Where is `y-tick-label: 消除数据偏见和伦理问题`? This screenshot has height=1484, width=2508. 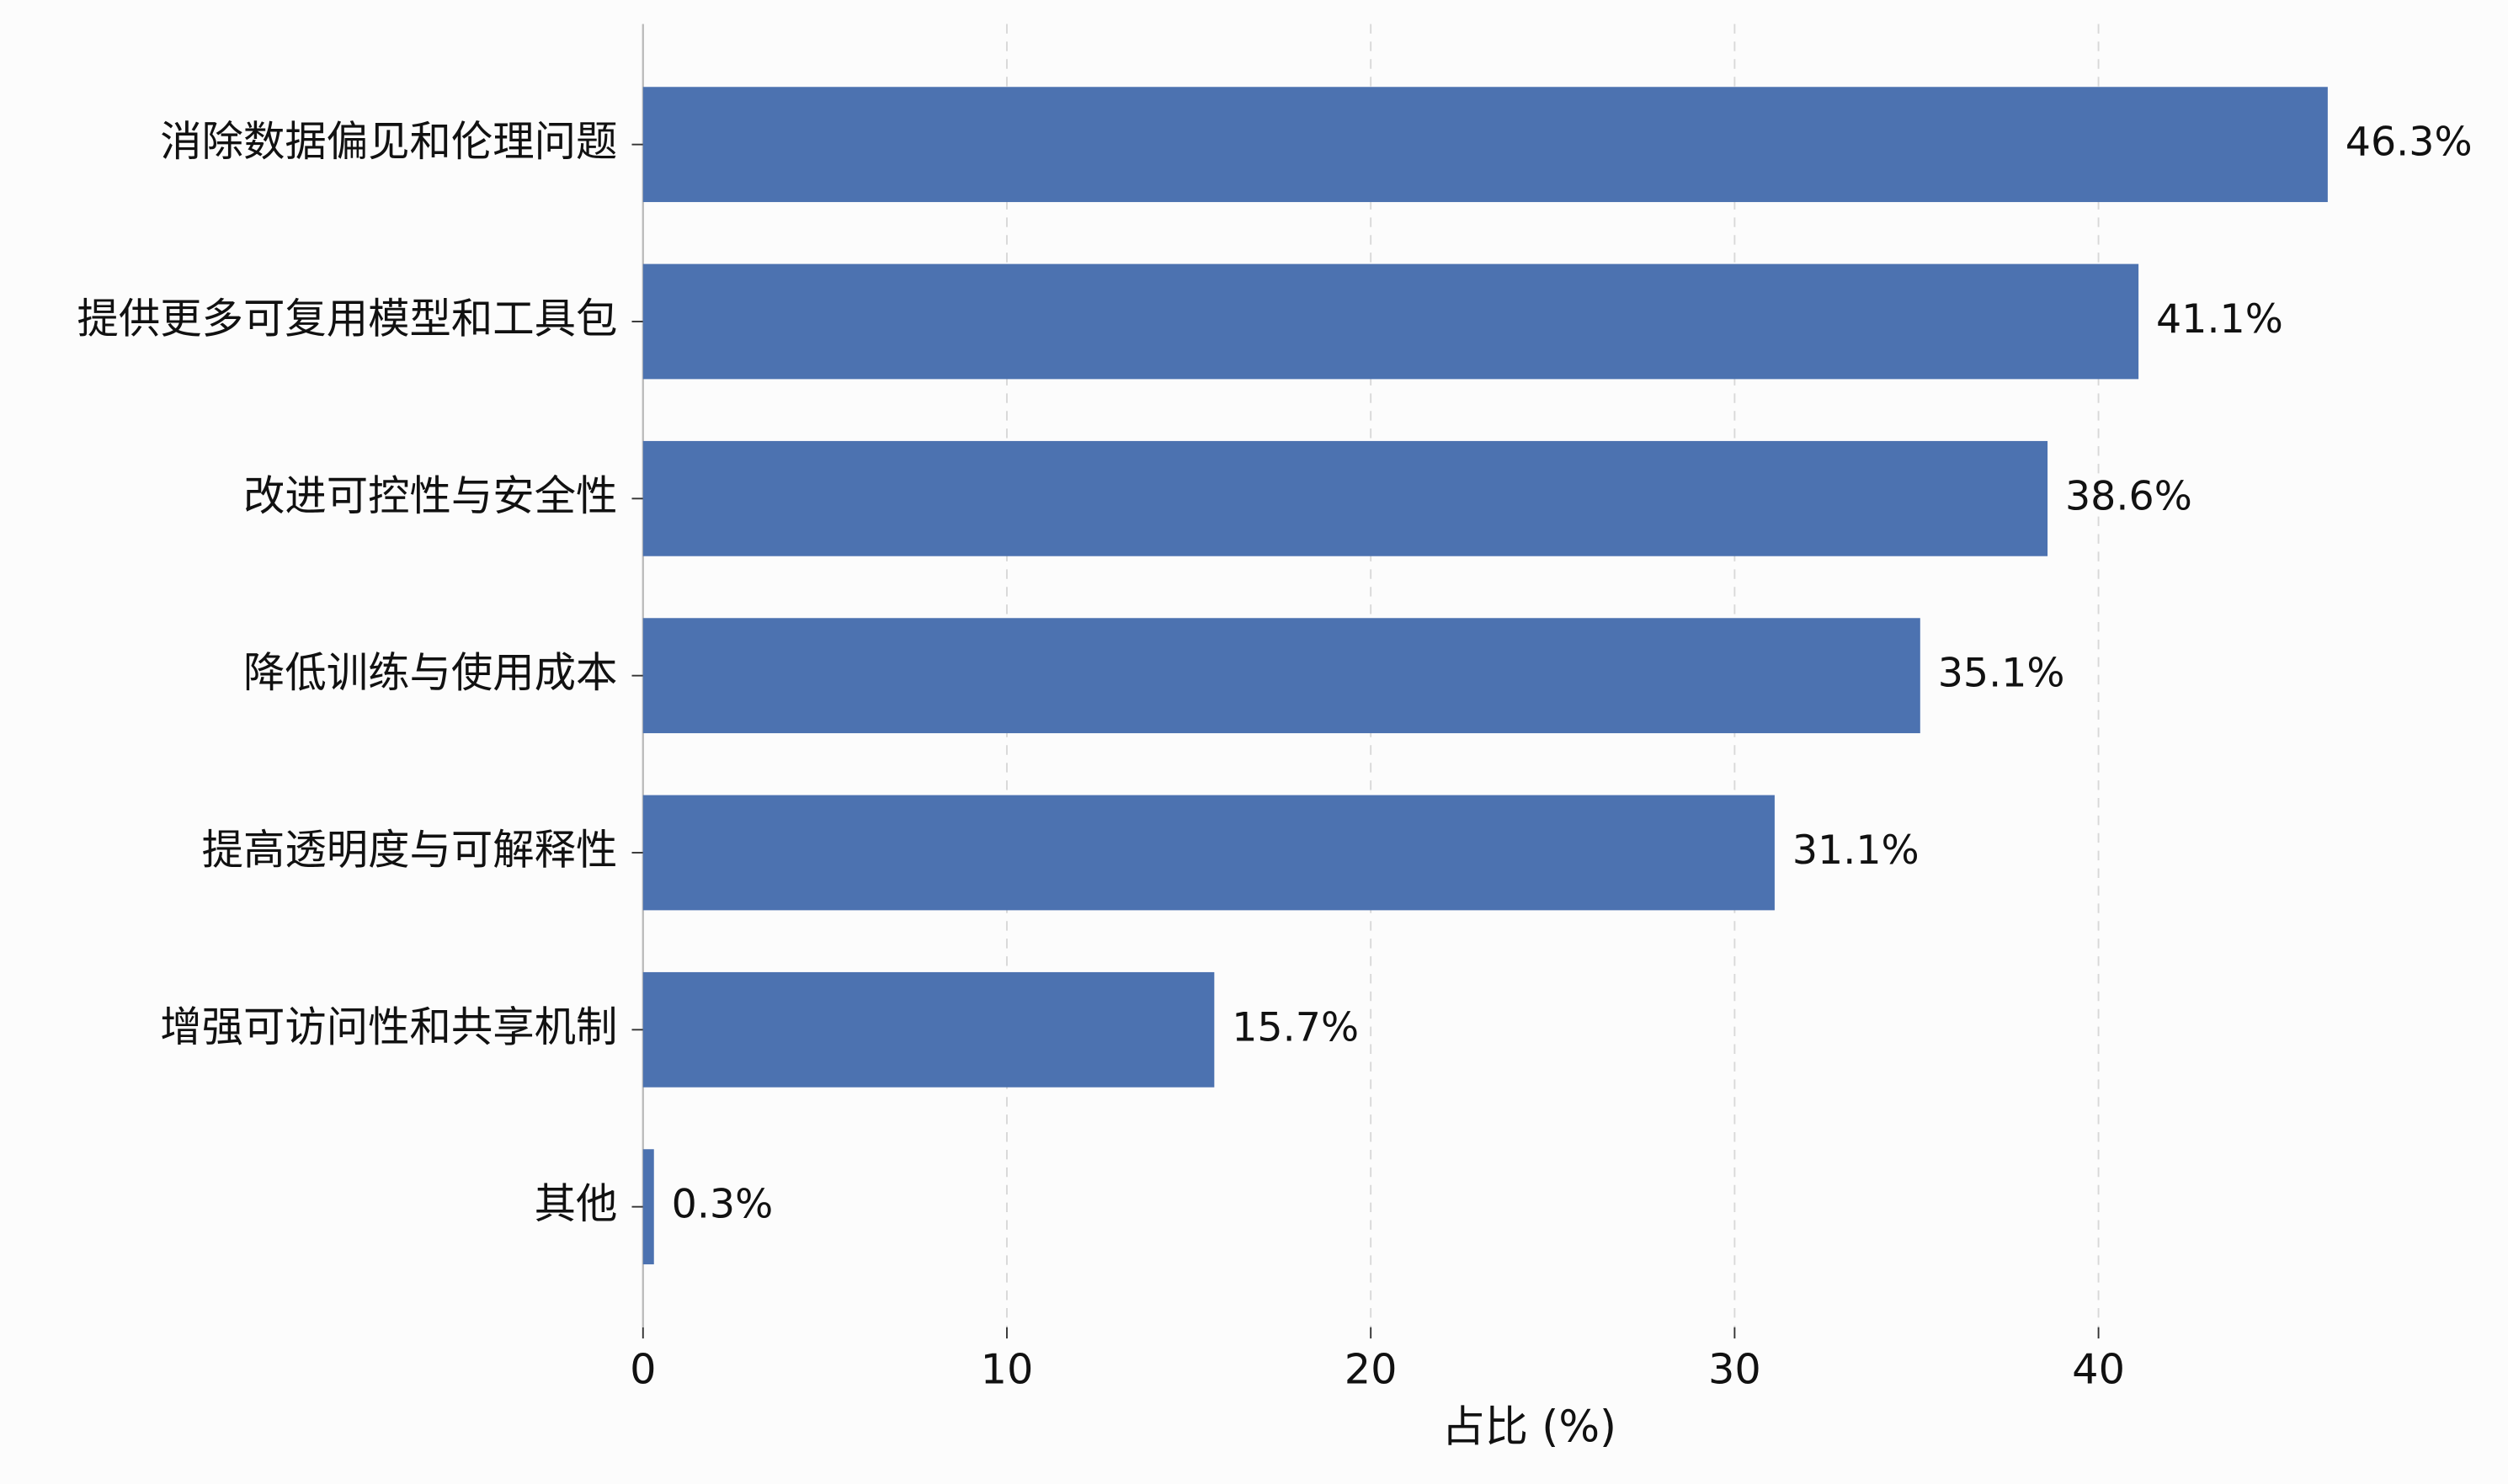
y-tick-label: 消除数据偏见和伦理问题 is located at coordinates (388, 141).